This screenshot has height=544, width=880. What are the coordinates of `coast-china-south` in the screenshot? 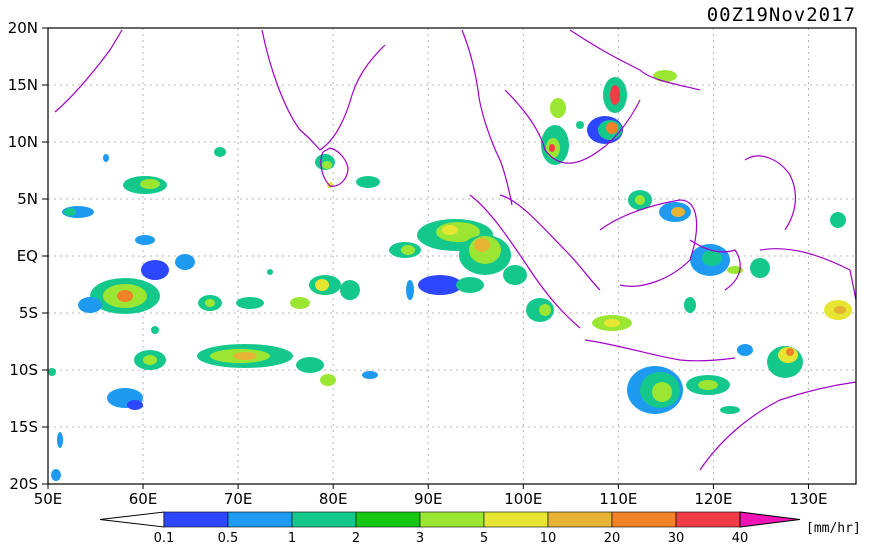 It's located at (635, 60).